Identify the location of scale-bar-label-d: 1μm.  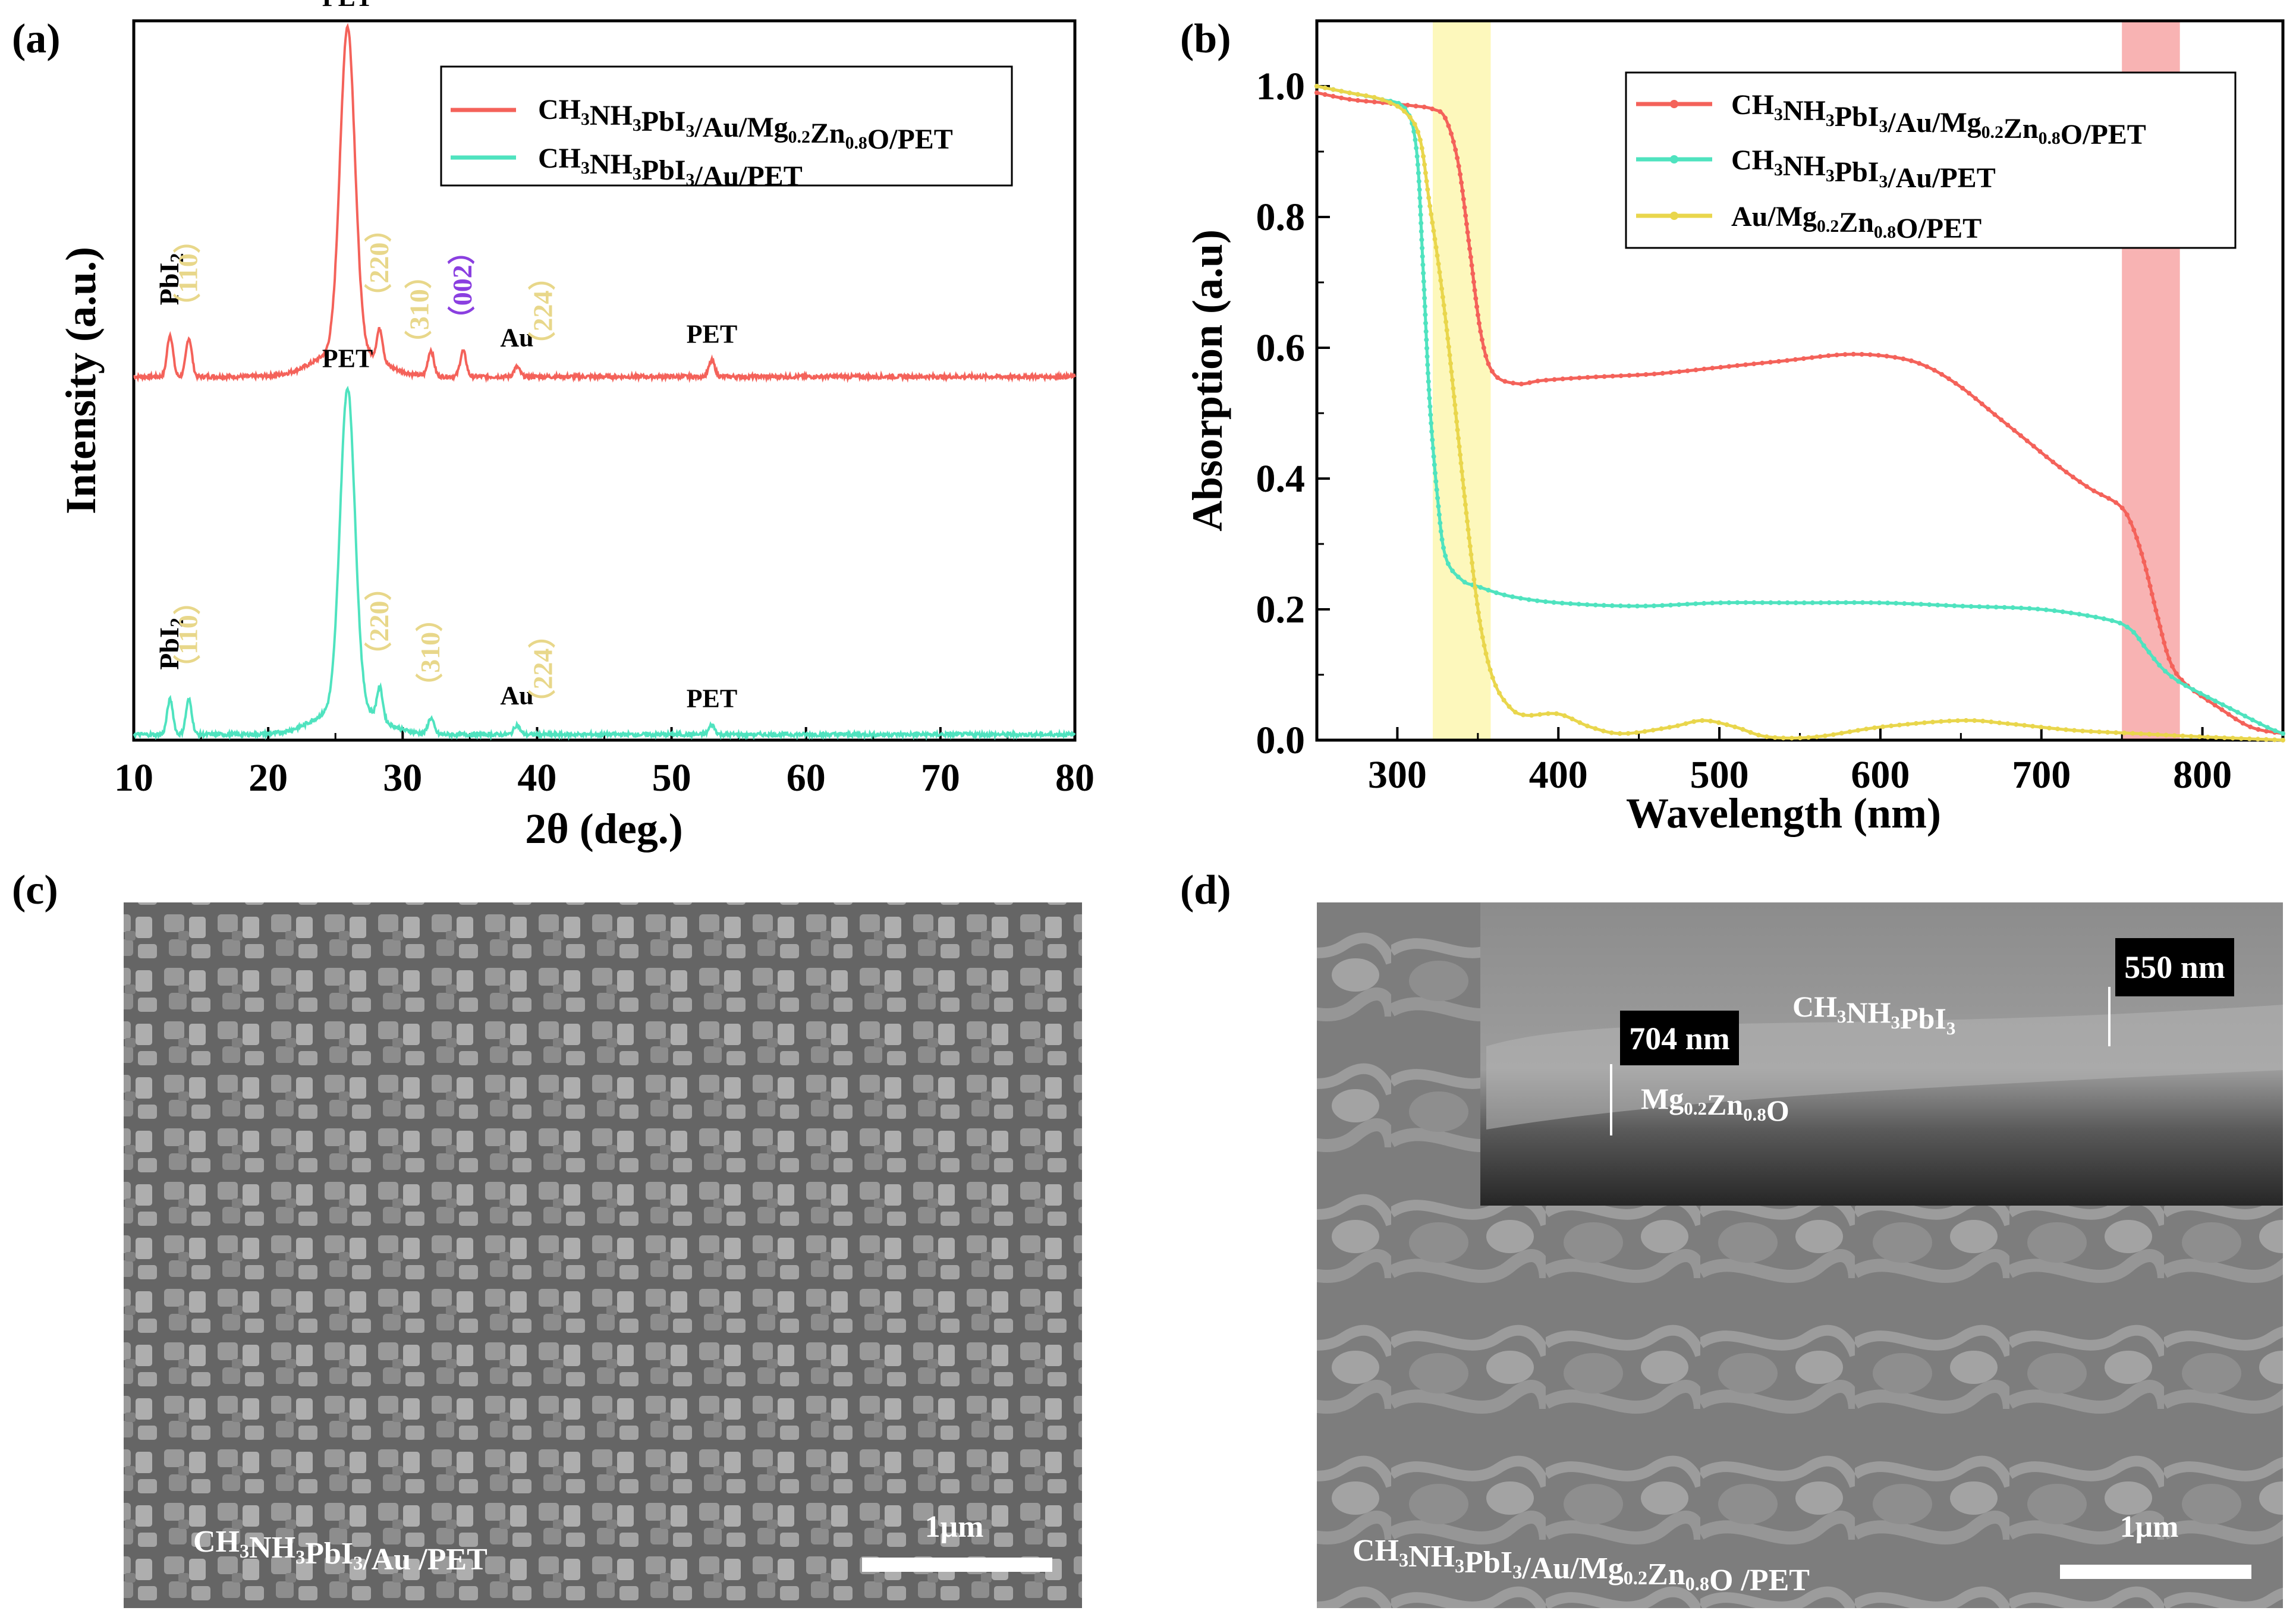
(2149, 1527).